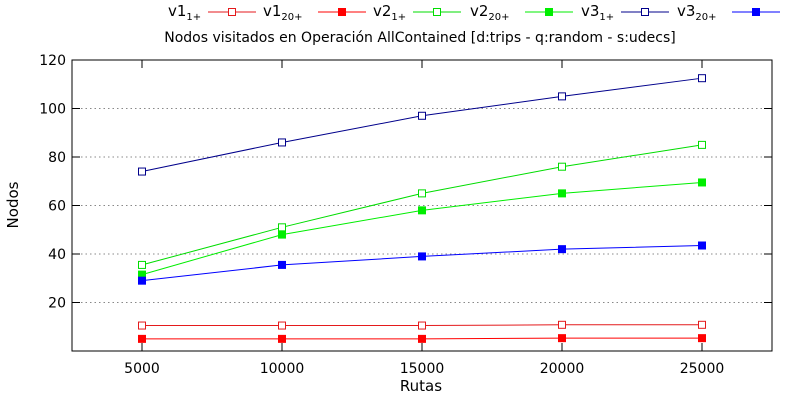 The width and height of the screenshot is (800, 400). I want to click on legend-item: v120+, so click(314, 12).